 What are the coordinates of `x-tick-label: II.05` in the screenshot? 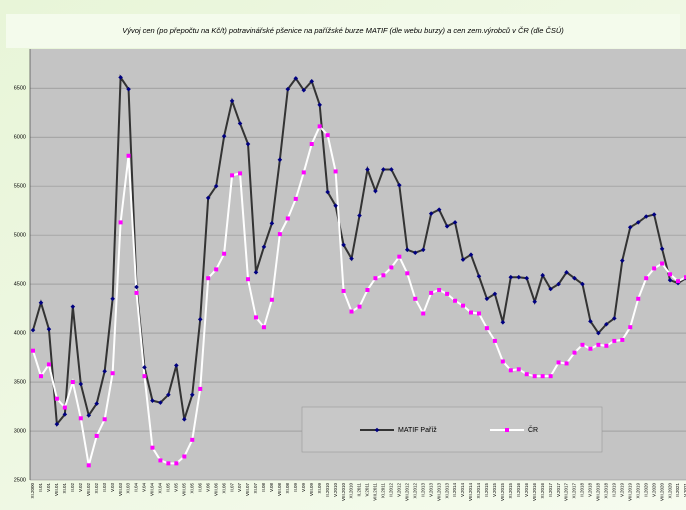 It's located at (168, 487).